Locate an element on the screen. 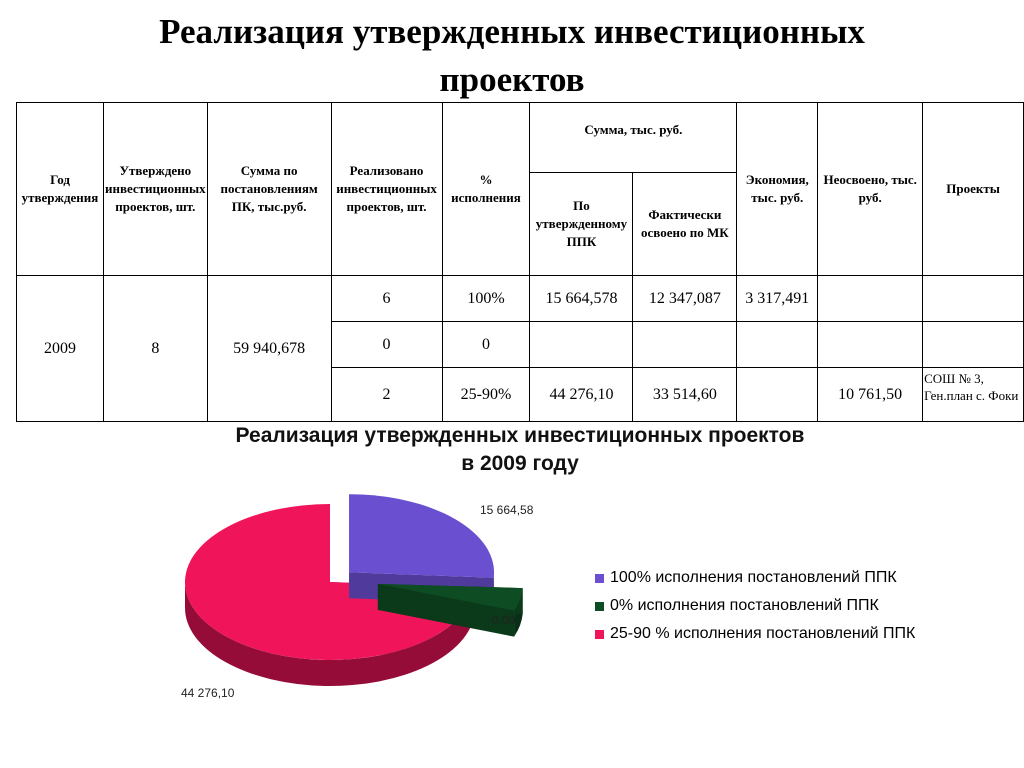  pie-data-label: 44 276,10 is located at coordinates (208, 693).